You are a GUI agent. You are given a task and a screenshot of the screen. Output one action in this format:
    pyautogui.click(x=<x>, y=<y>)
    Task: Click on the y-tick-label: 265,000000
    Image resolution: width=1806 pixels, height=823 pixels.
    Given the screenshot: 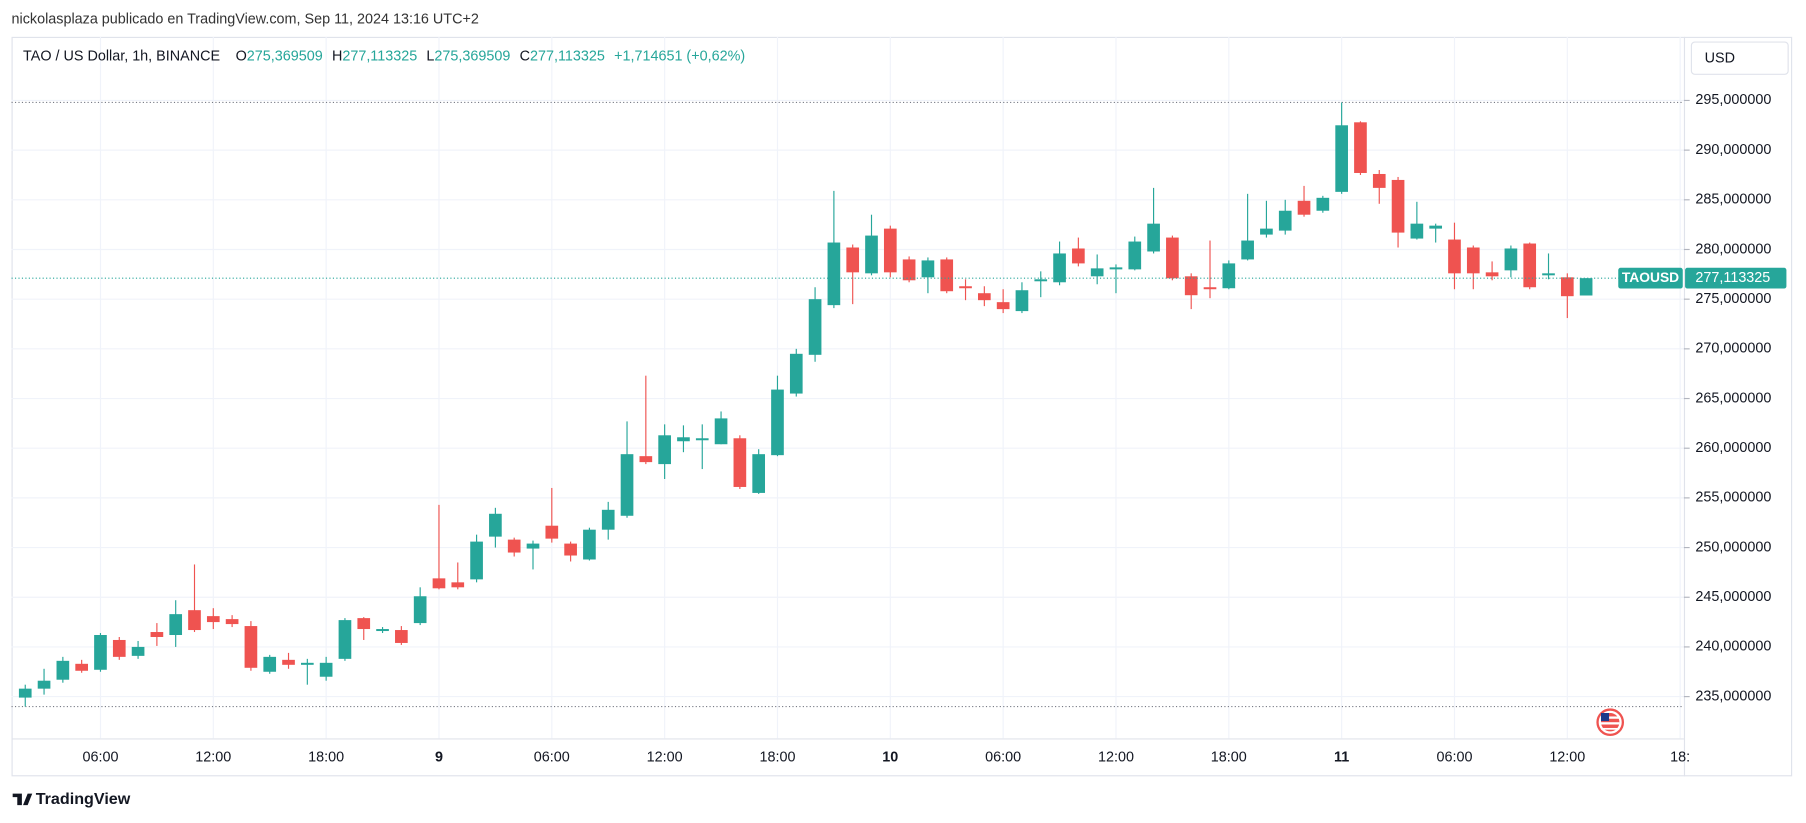 What is the action you would take?
    pyautogui.click(x=1733, y=398)
    